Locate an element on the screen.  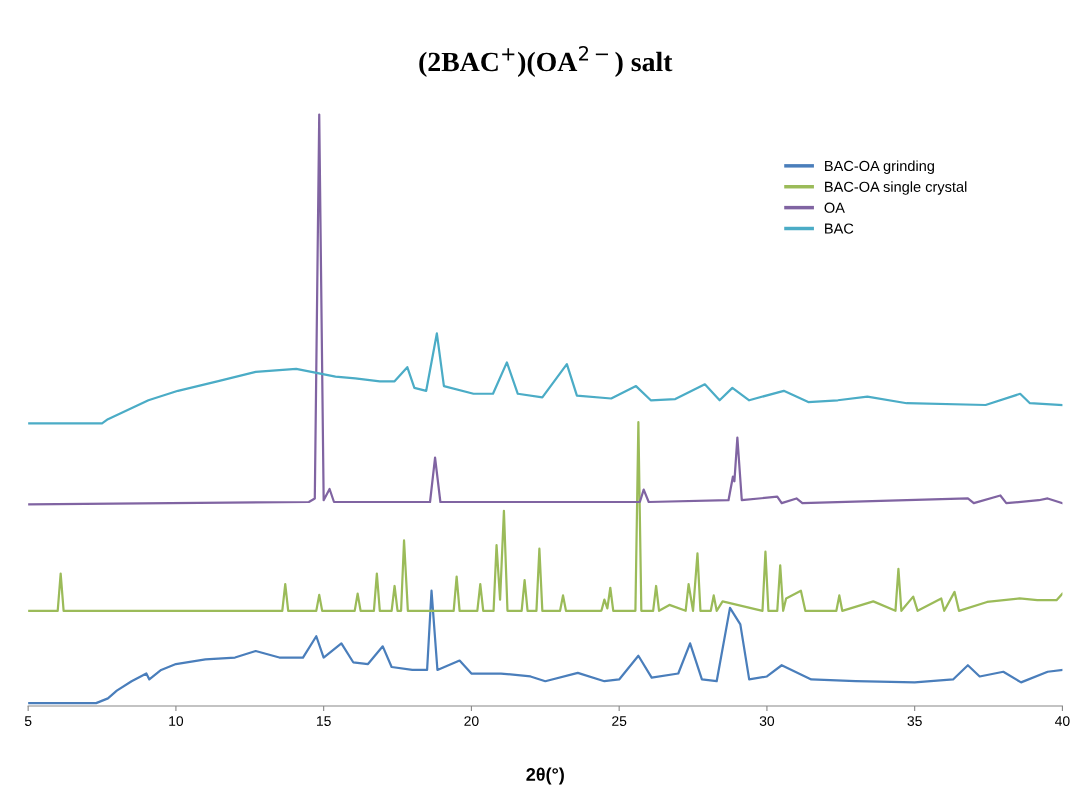
x-tick-label: 15 is located at coordinates (324, 721).